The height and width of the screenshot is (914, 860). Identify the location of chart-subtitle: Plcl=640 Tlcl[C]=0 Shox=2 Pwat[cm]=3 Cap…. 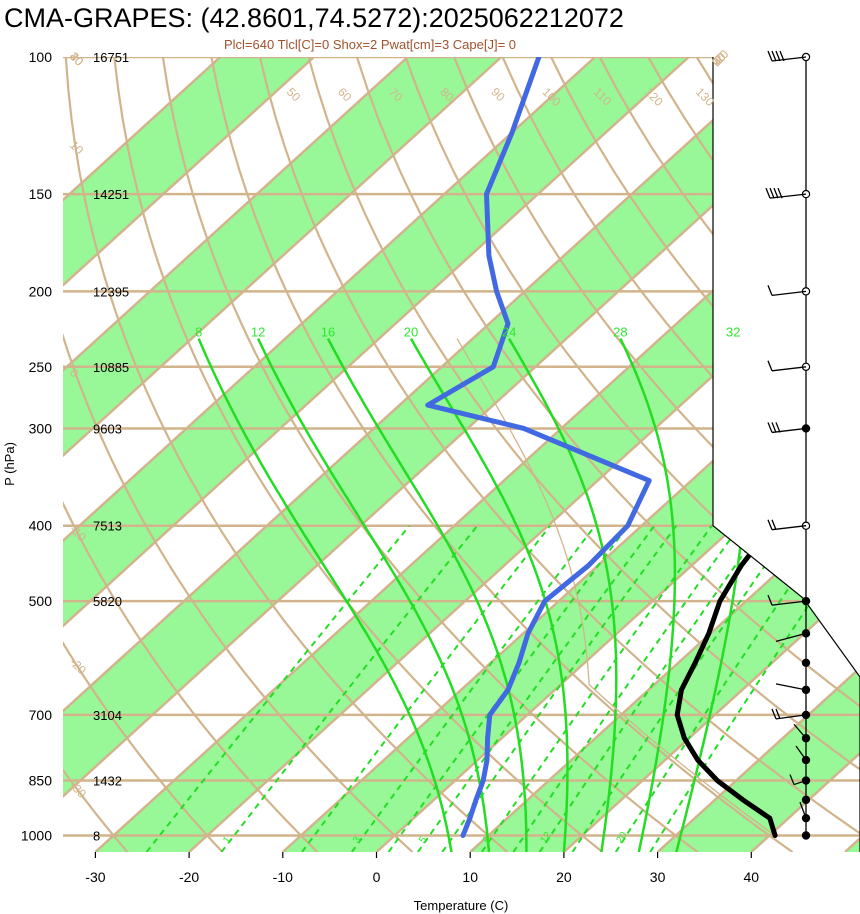
(370, 44).